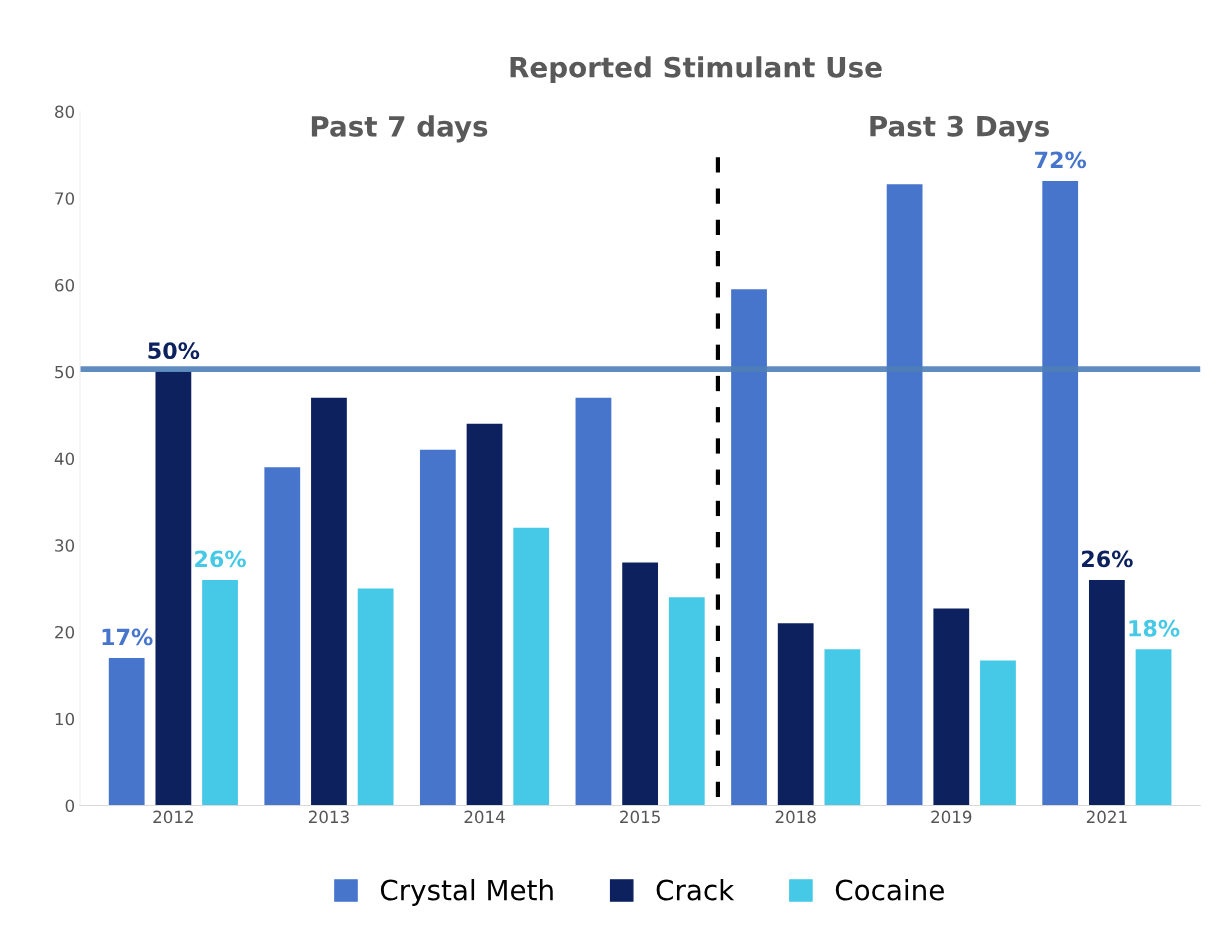 This screenshot has width=1231, height=929. Describe the element at coordinates (795, 817) in the screenshot. I see `x-tick-label: 2018` at that location.